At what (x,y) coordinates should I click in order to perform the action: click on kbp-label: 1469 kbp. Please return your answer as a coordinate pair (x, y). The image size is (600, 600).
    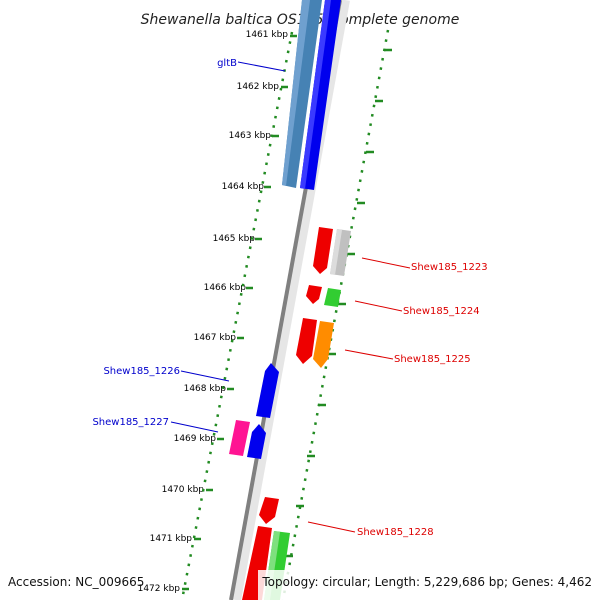
    Looking at the image, I should click on (195, 439).